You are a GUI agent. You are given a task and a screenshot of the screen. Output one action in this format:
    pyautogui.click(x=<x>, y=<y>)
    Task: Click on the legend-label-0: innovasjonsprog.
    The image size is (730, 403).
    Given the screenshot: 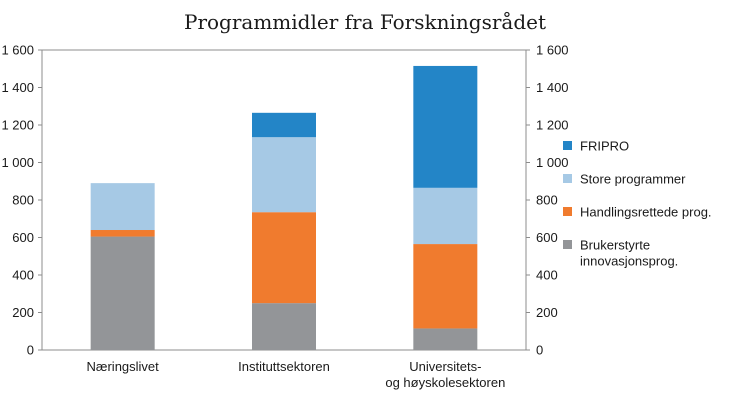 What is the action you would take?
    pyautogui.click(x=629, y=261)
    